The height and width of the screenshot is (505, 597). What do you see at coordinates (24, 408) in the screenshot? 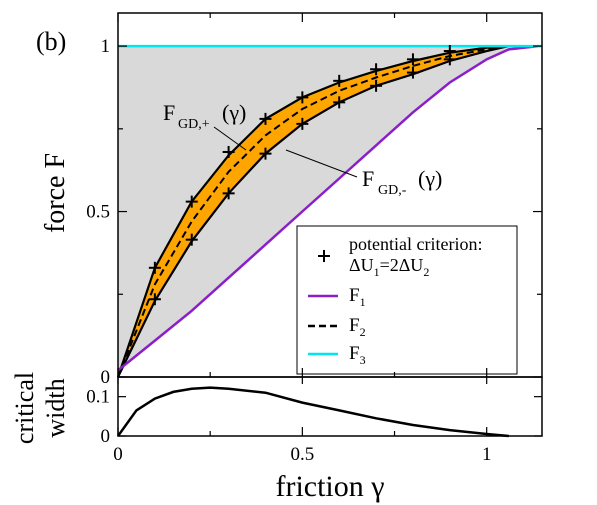
I see `y-axis-label-critical: critical` at bounding box center [24, 408].